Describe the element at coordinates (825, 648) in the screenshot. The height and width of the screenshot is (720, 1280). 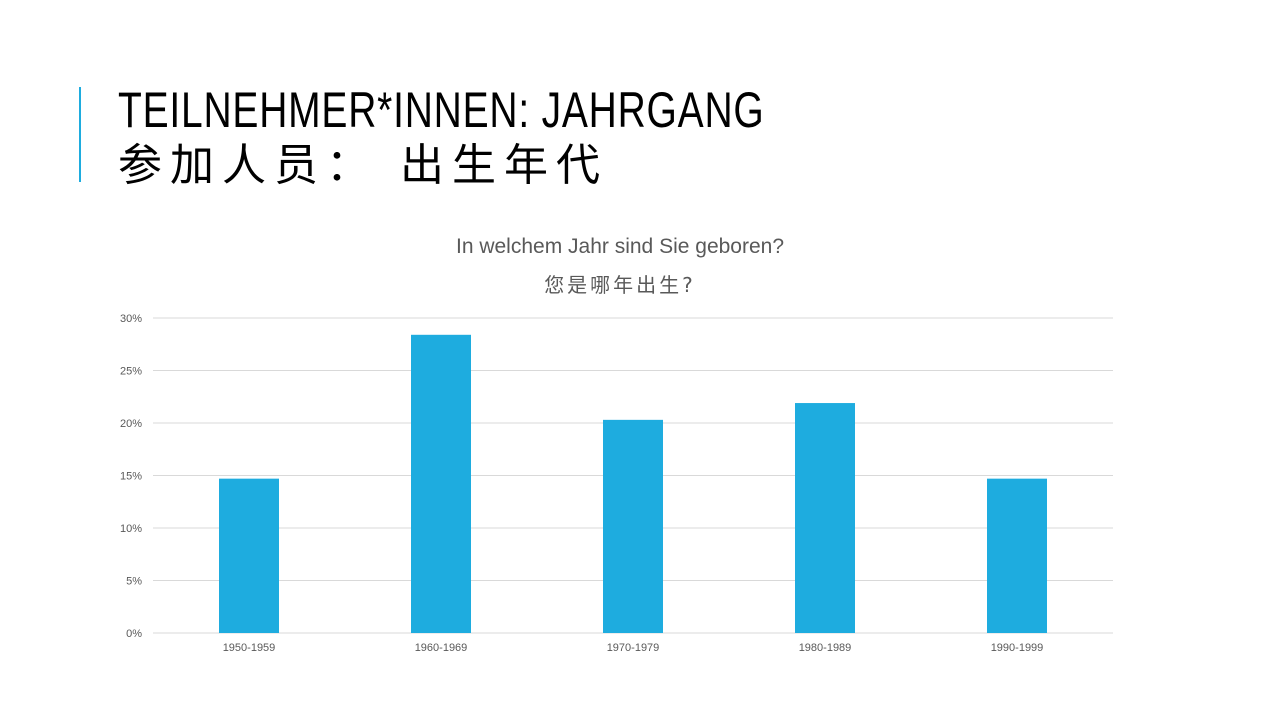
I see `x-tick-label: 1980-1989` at that location.